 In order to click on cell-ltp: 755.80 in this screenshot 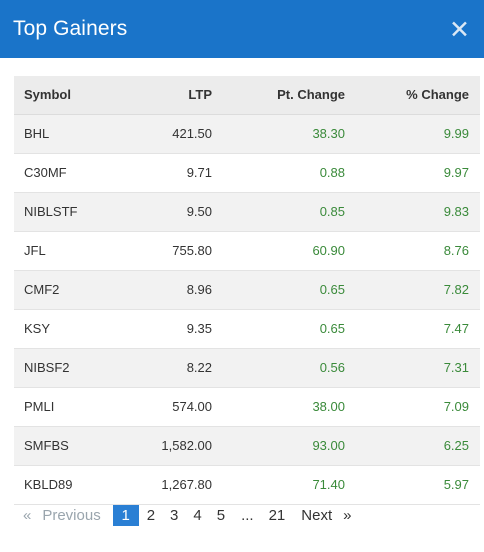, I will do `click(192, 250)`.